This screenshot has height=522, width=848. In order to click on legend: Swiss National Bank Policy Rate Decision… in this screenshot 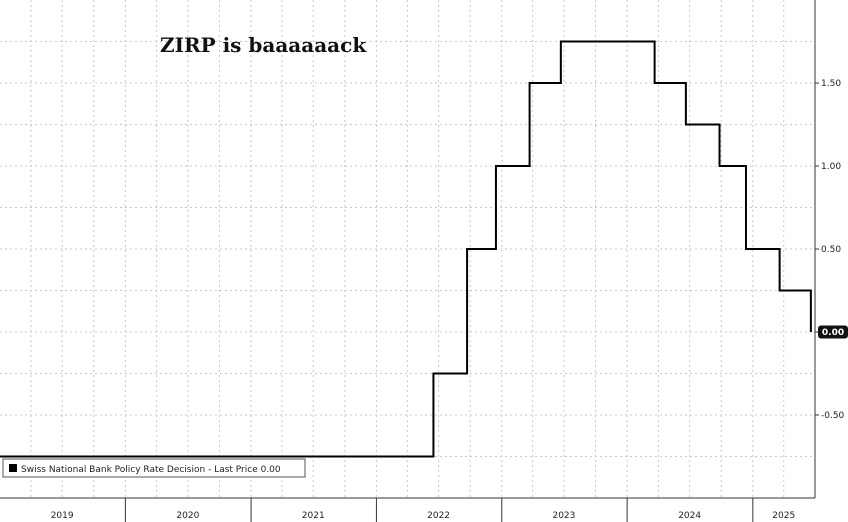, I will do `click(154, 468)`.